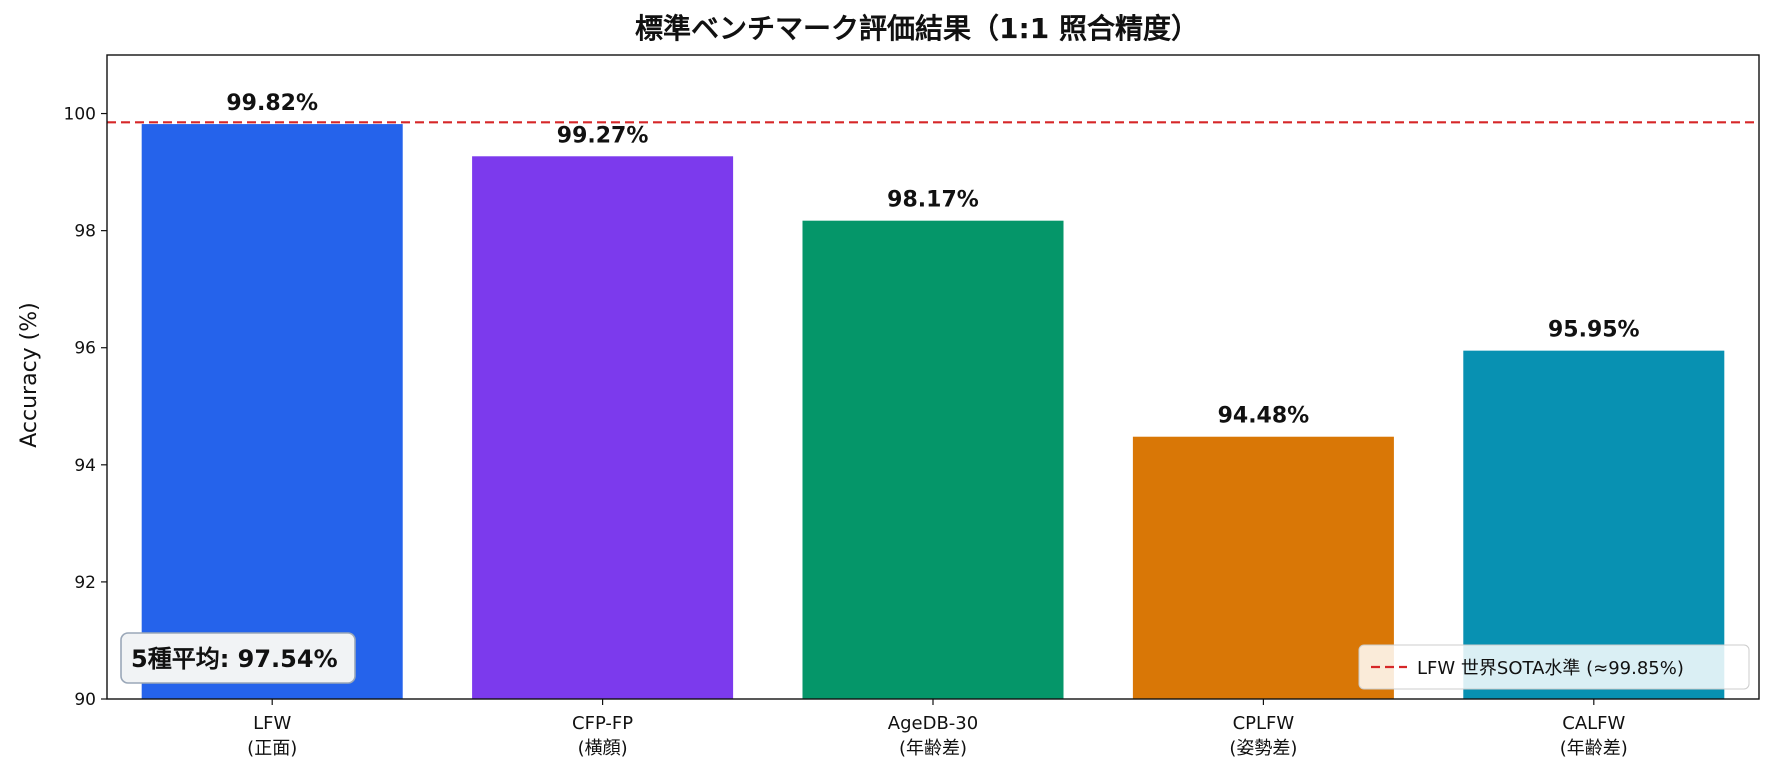 Image resolution: width=1774 pixels, height=781 pixels. What do you see at coordinates (933, 748) in the screenshot?
I see `x-tick-label-2-1: (年齢差)` at bounding box center [933, 748].